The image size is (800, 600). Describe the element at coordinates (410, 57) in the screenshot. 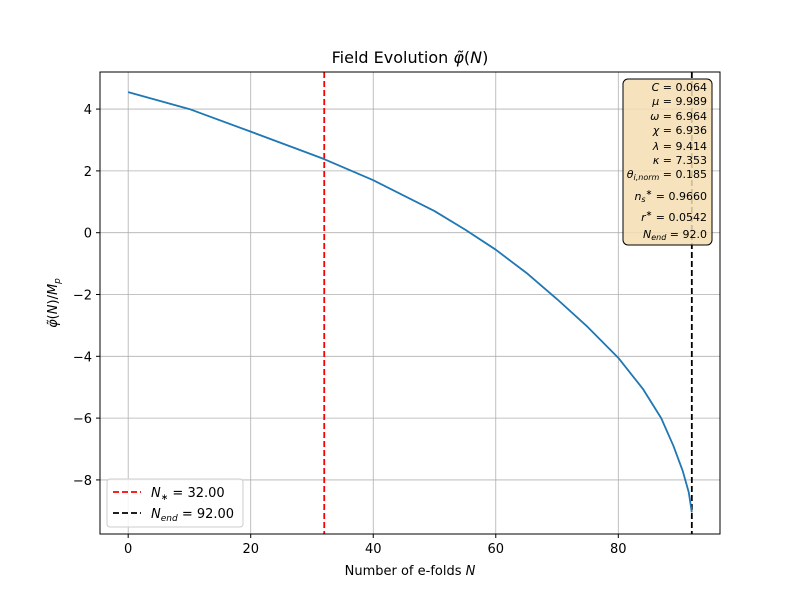

I see `chart-title: Field Evolution φ̃(N)` at that location.